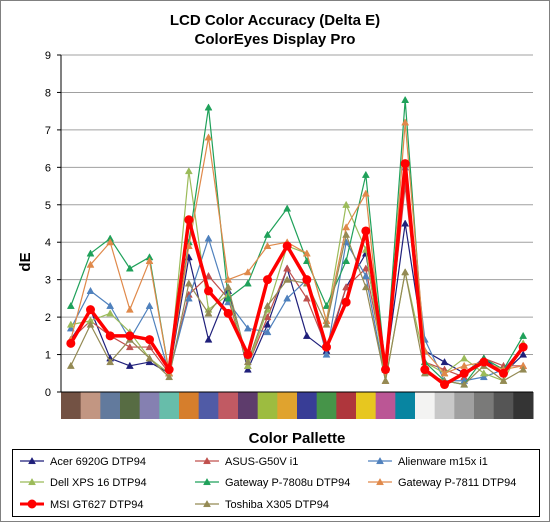 The width and height of the screenshot is (550, 527). I want to click on y-tick-label: 6, so click(48, 168).